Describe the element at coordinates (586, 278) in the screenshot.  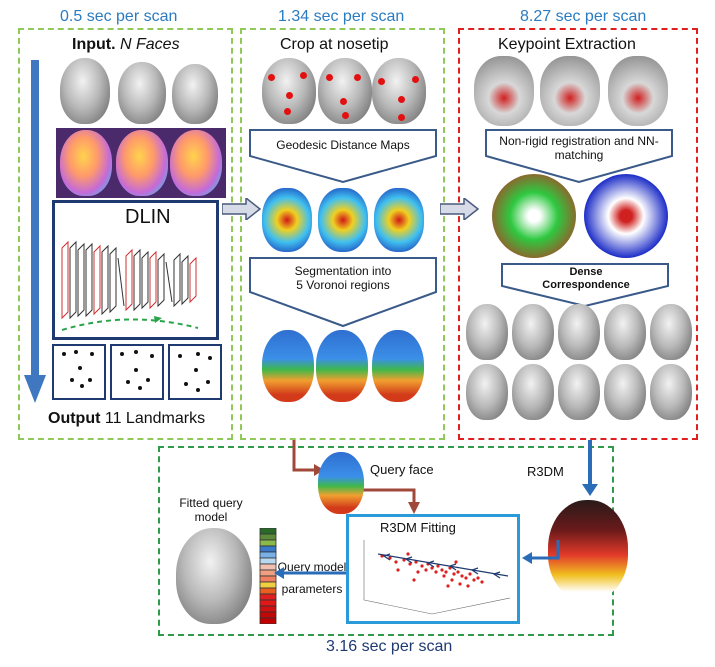
I see `dense-label: Dense Correspondence` at that location.